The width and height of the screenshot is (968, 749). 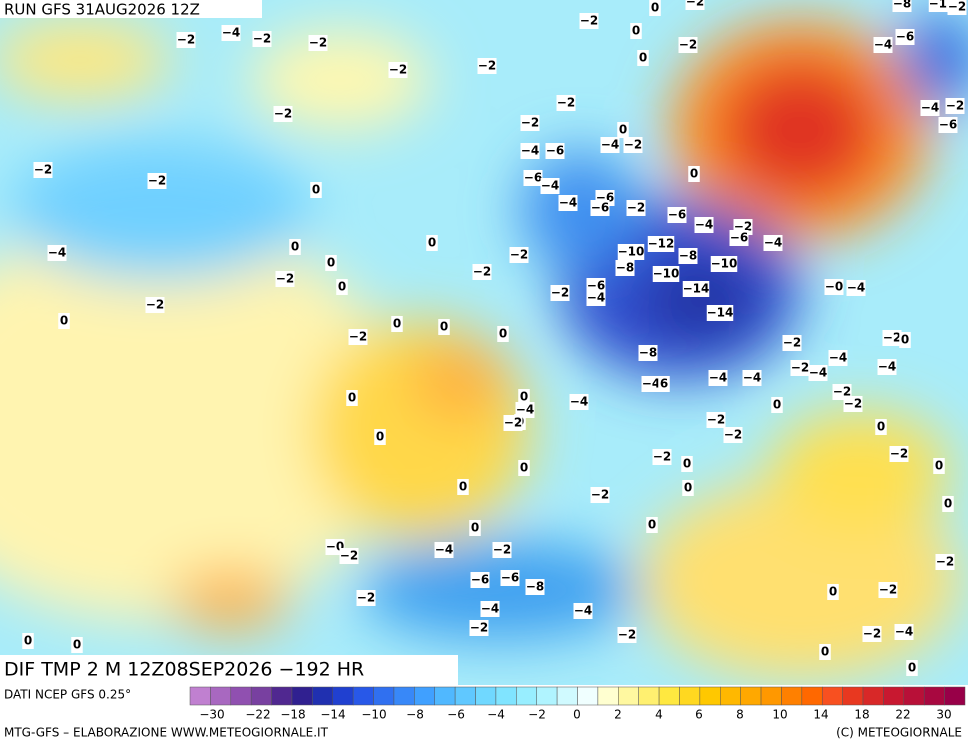 What do you see at coordinates (67, 695) in the screenshot?
I see `source-label: DATI NCEP GFS 0.25°` at bounding box center [67, 695].